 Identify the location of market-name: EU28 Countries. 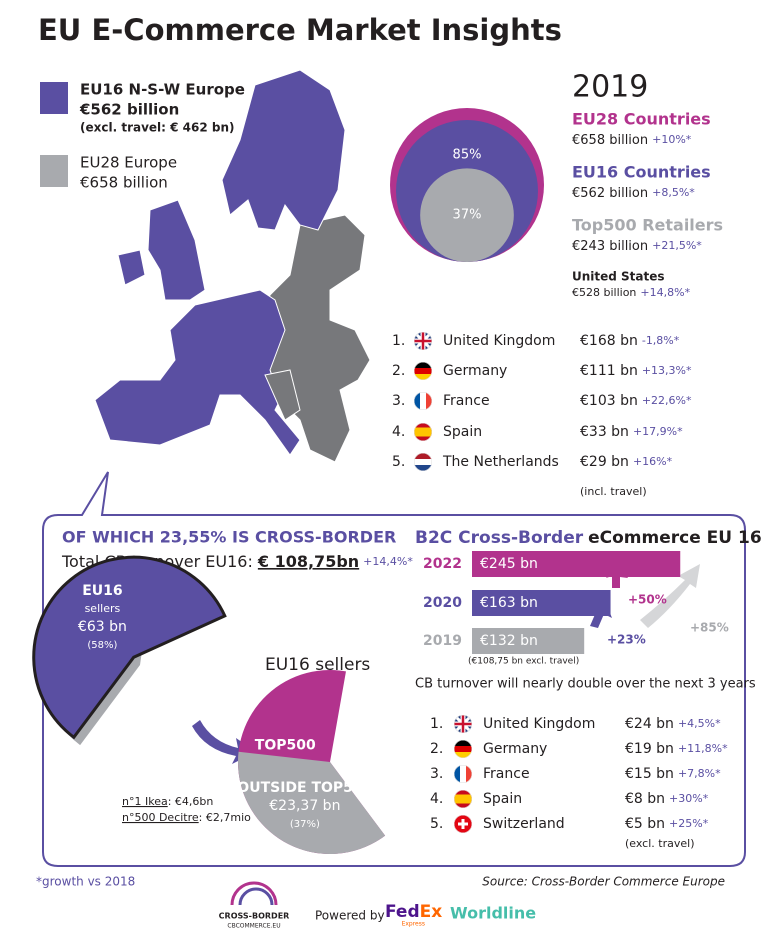
(641, 119).